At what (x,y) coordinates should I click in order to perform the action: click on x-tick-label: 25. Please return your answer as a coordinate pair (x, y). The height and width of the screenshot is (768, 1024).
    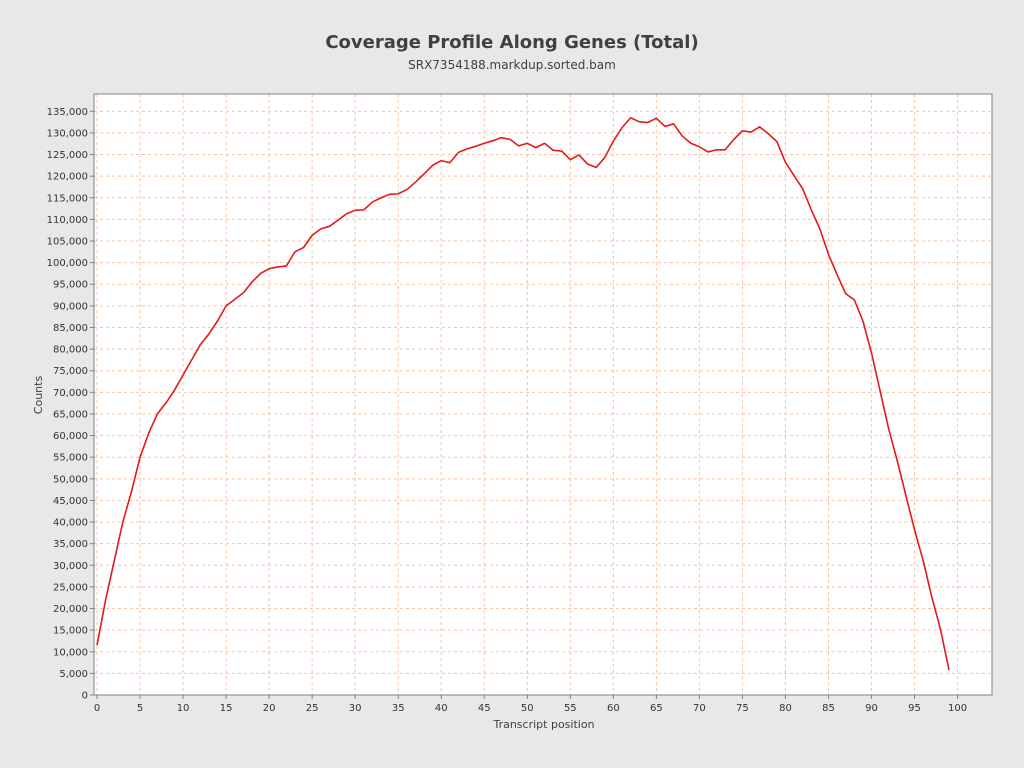
    Looking at the image, I should click on (312, 708).